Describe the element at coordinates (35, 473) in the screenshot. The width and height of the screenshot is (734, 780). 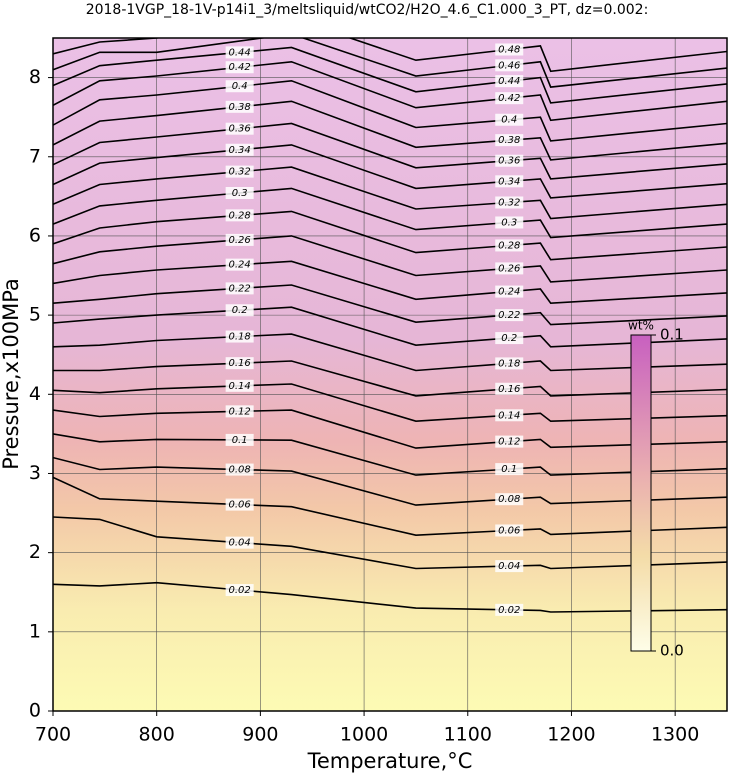
I see `y-tick-label: 3` at that location.